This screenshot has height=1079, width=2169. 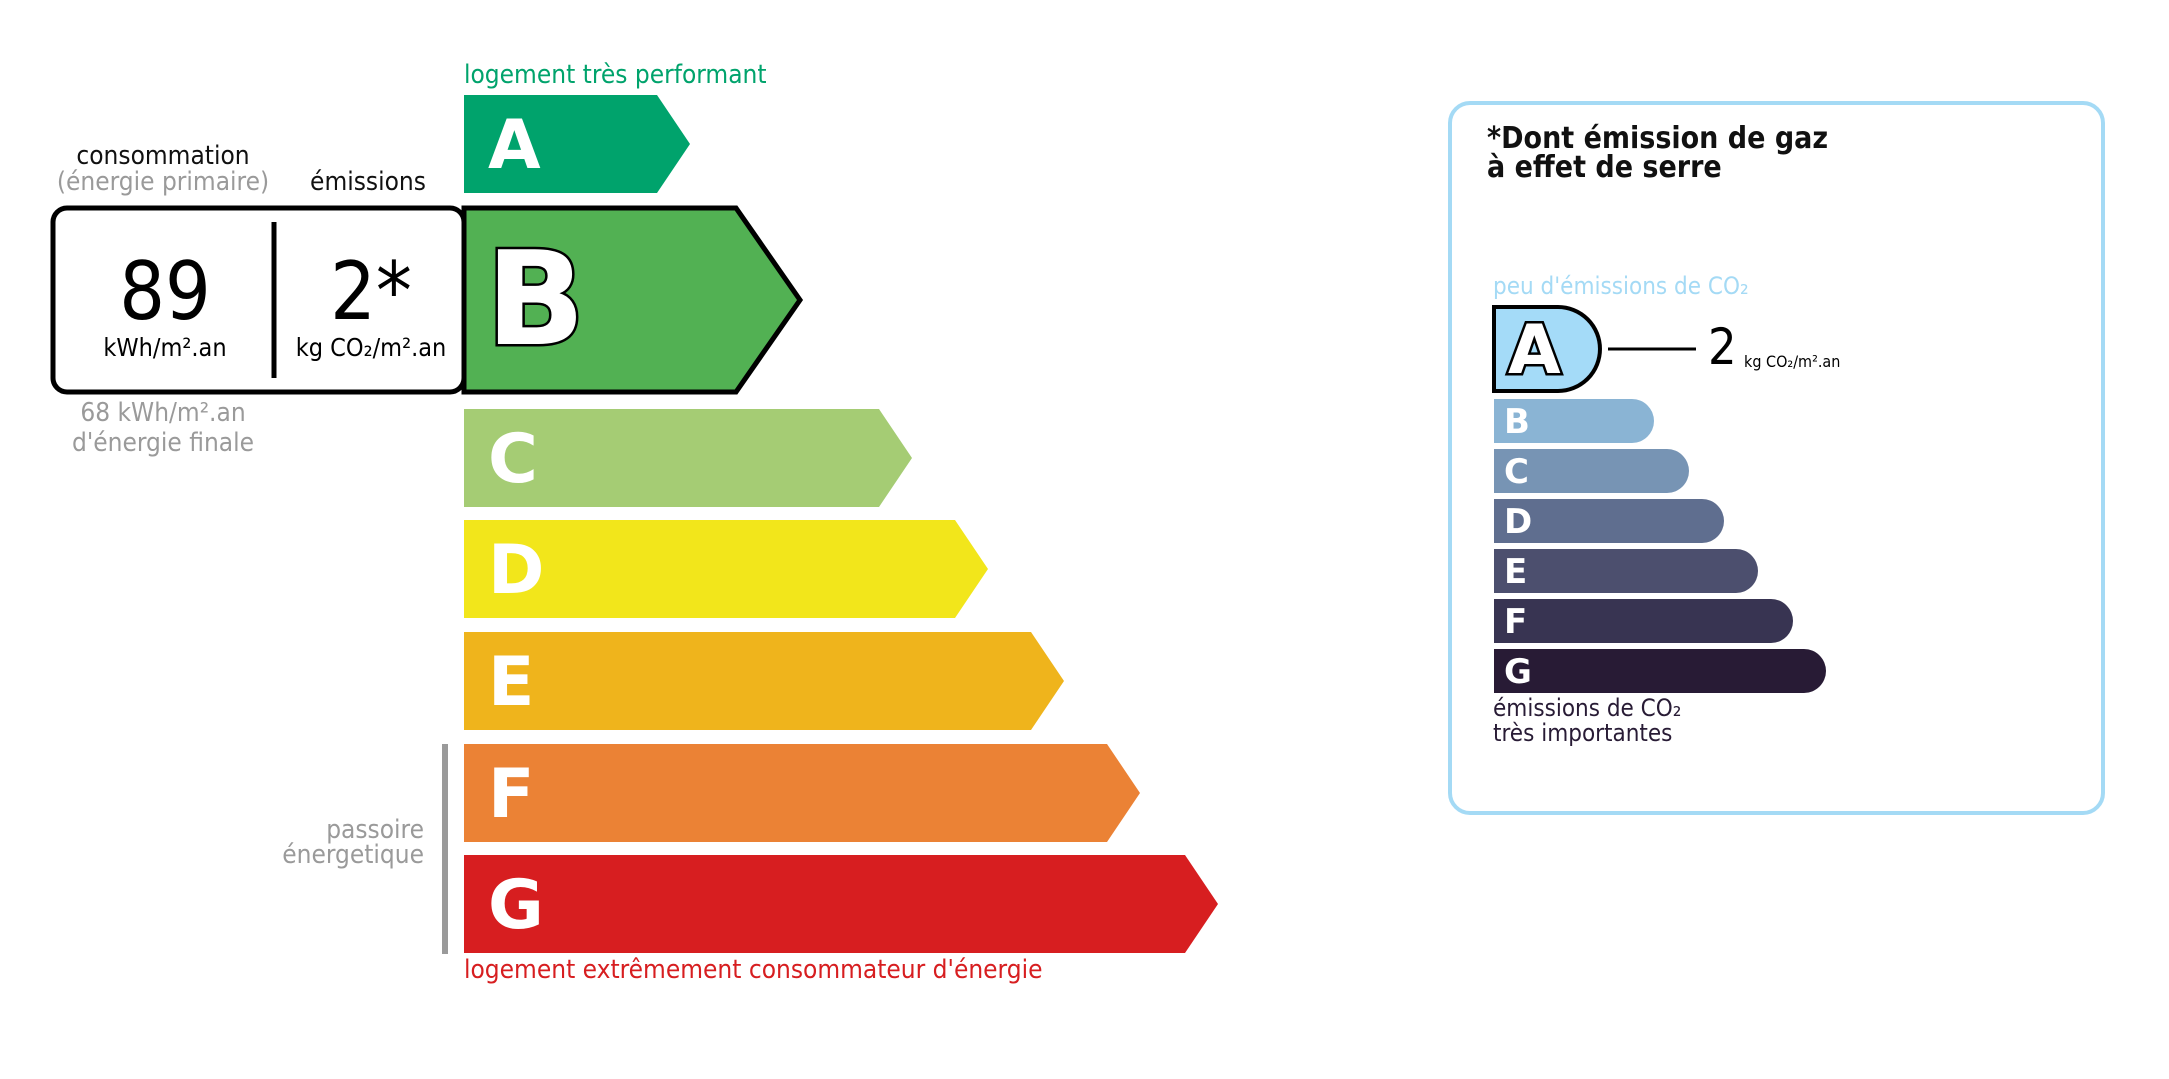 What do you see at coordinates (1643, 621) in the screenshot?
I see `ges-class-f-bar` at bounding box center [1643, 621].